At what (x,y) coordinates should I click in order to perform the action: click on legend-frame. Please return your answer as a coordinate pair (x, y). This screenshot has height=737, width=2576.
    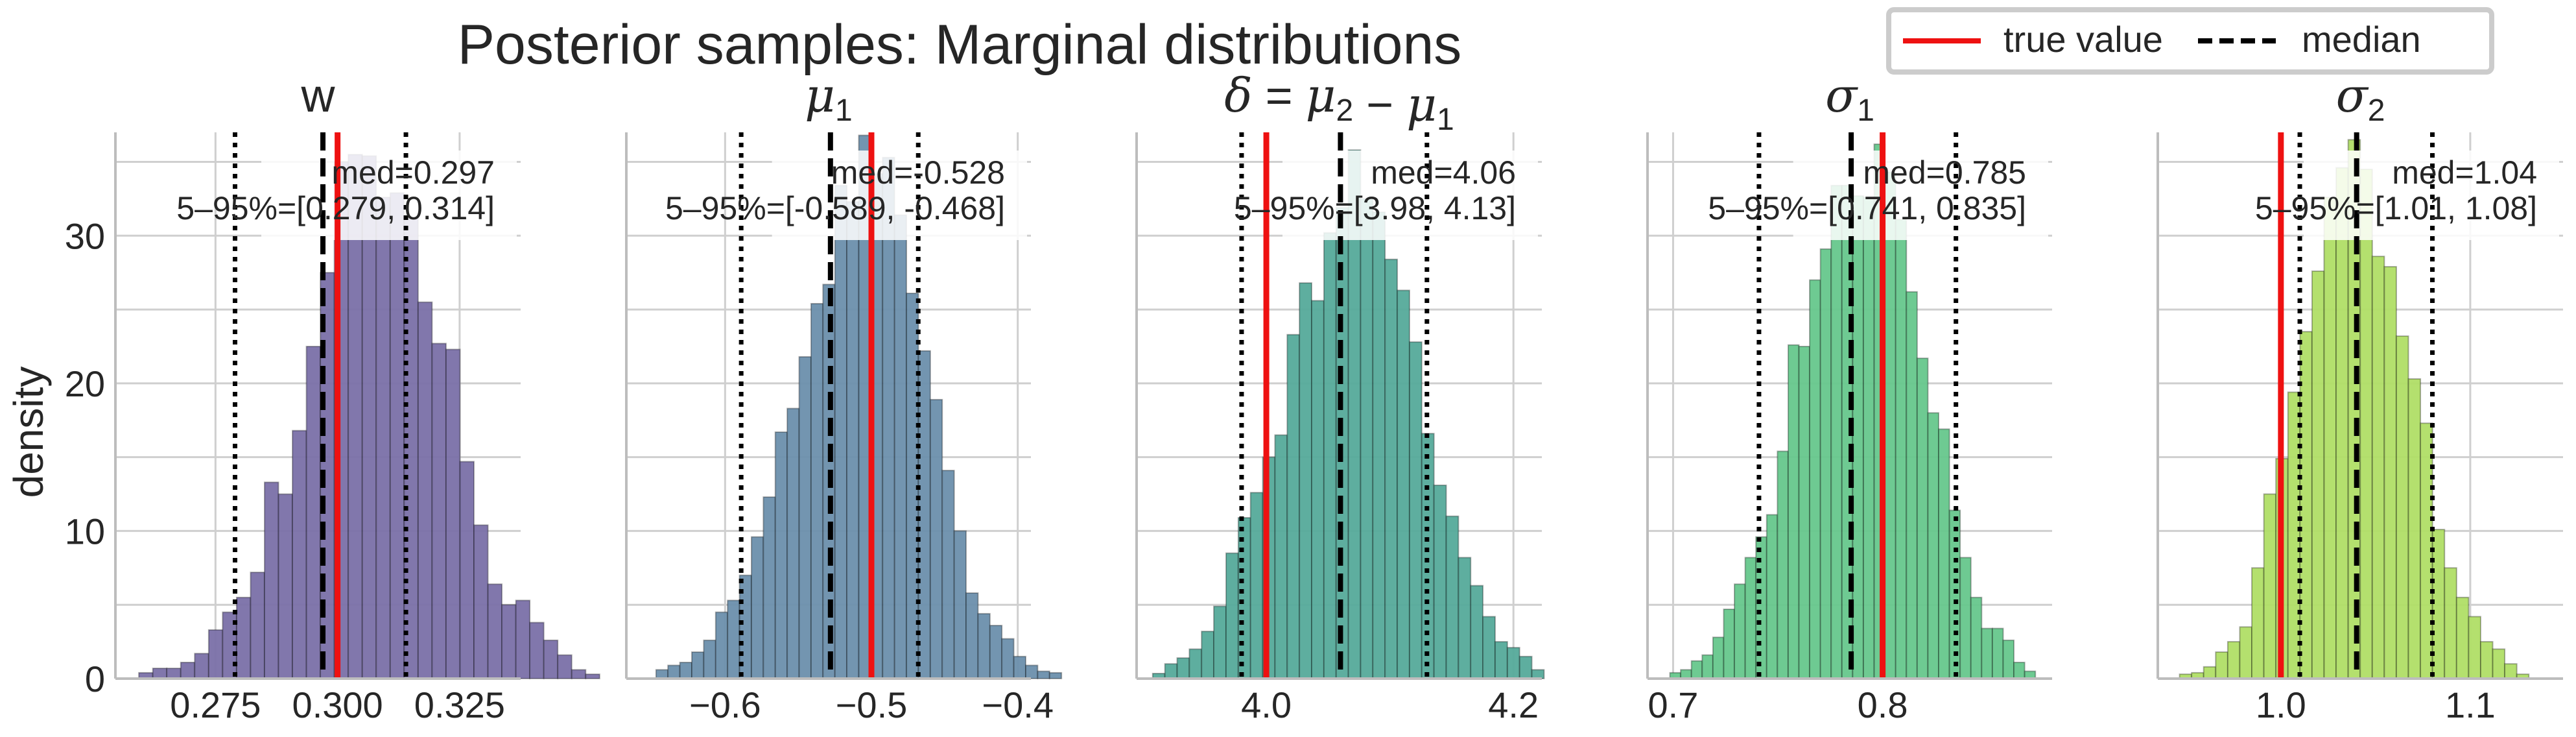
    Looking at the image, I should click on (2190, 41).